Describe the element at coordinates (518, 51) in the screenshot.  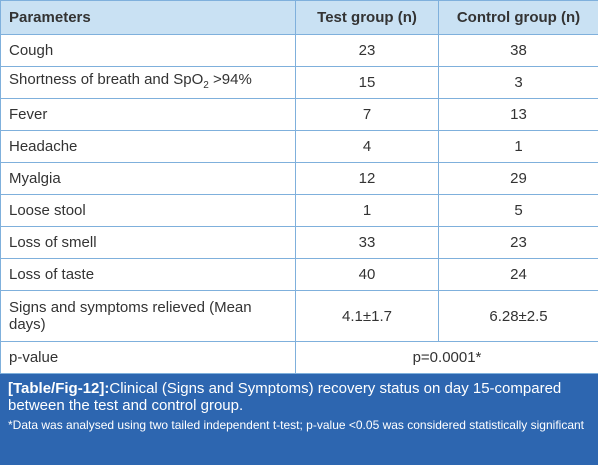
I see `table-cell: 38` at that location.